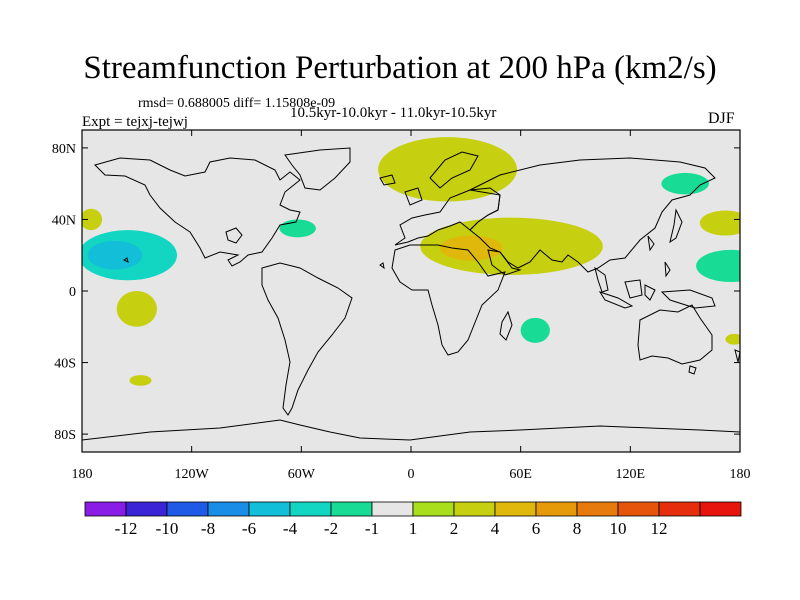  I want to click on colorbar-label: -12, so click(126, 528).